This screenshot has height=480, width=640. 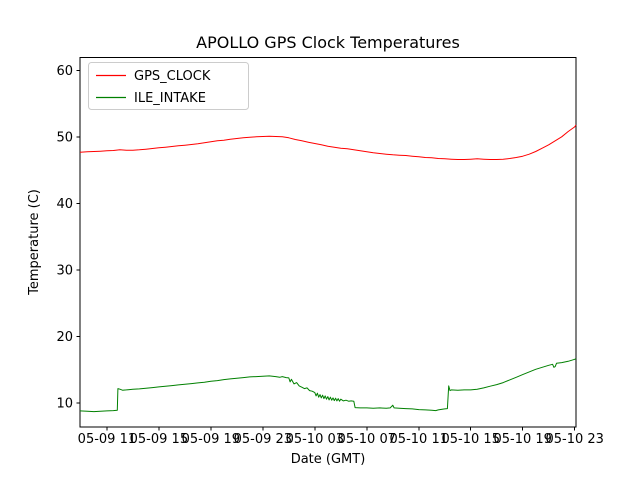 I want to click on y-axis-label: Temperature (C), so click(x=34, y=242).